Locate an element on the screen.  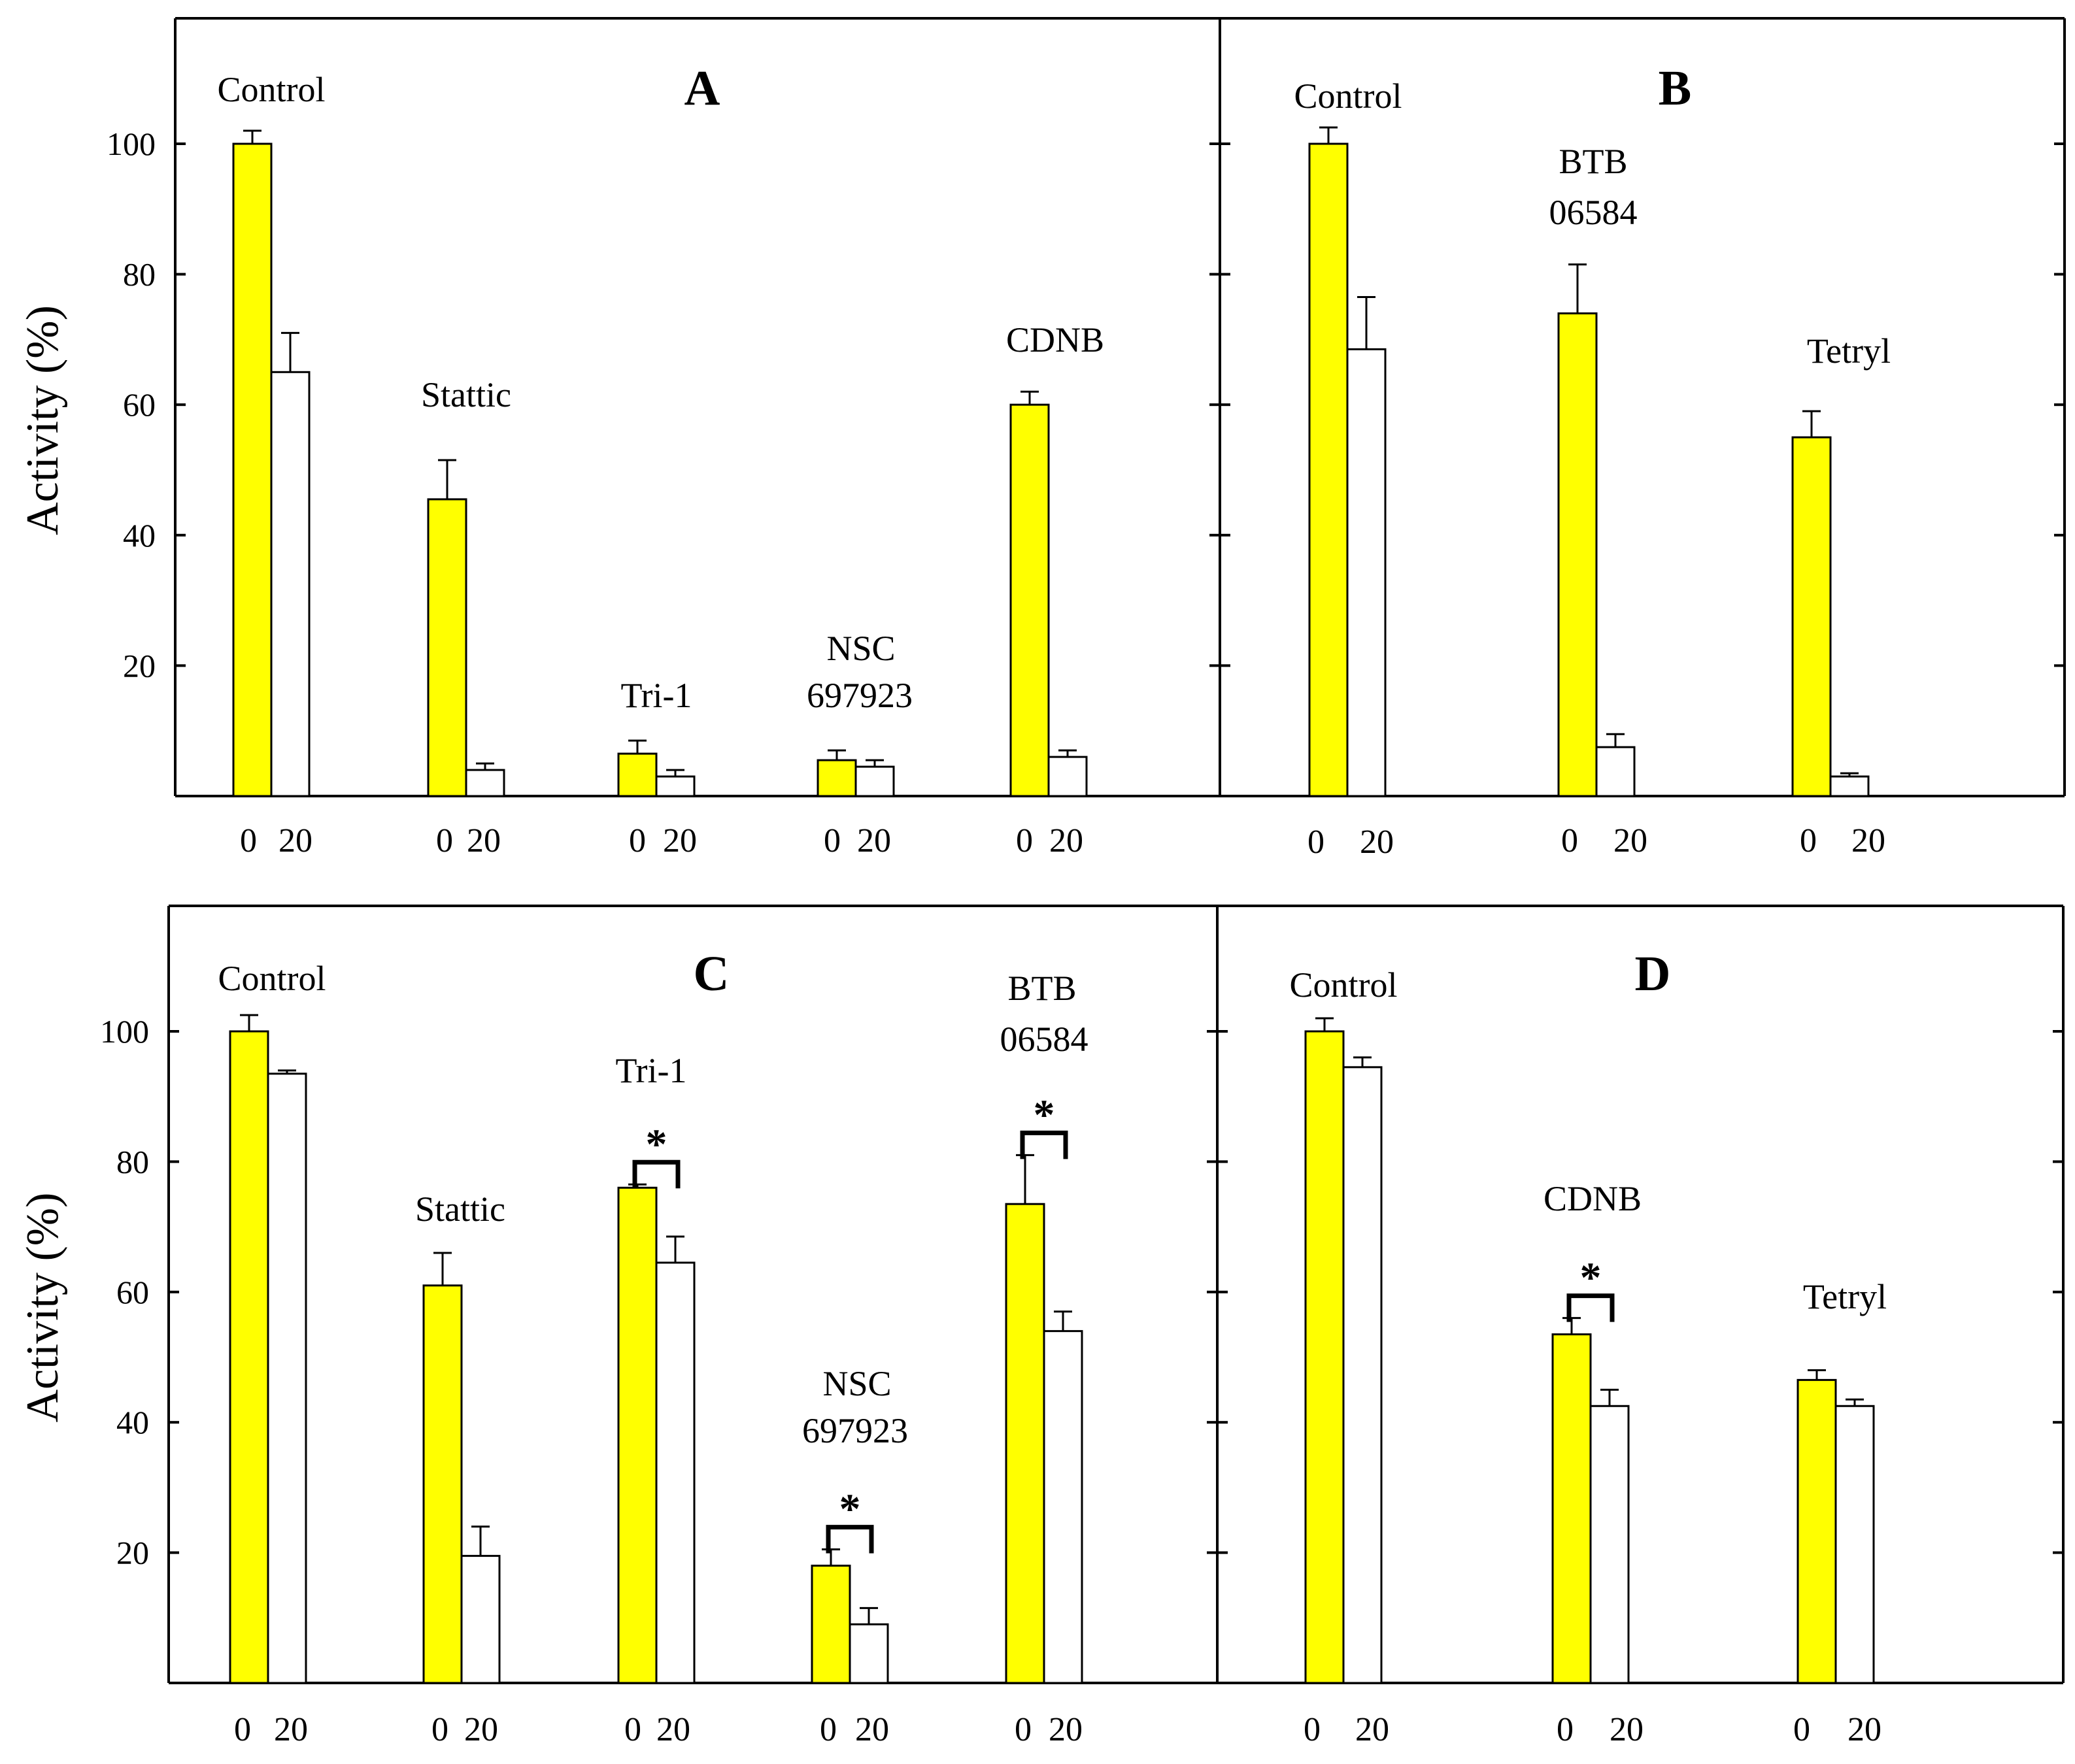
bar-group: BTB 06584 0 20 is located at coordinates (1598, 500).